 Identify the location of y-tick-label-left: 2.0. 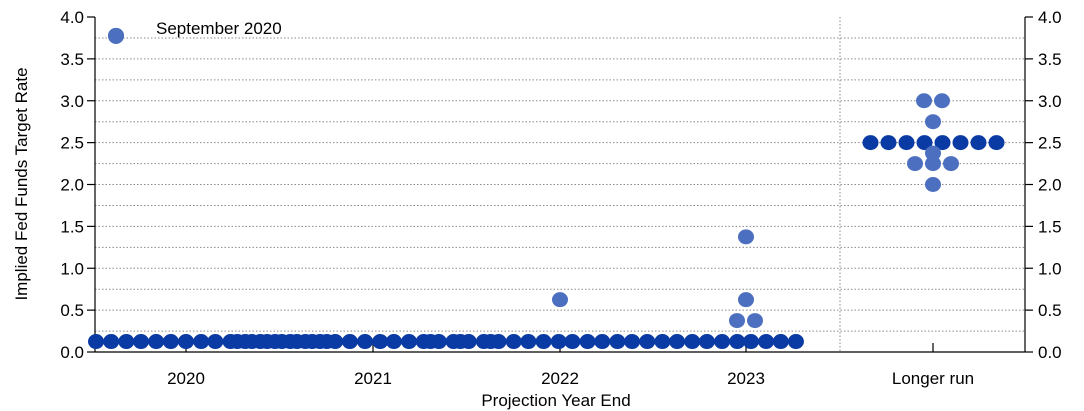
(72, 185).